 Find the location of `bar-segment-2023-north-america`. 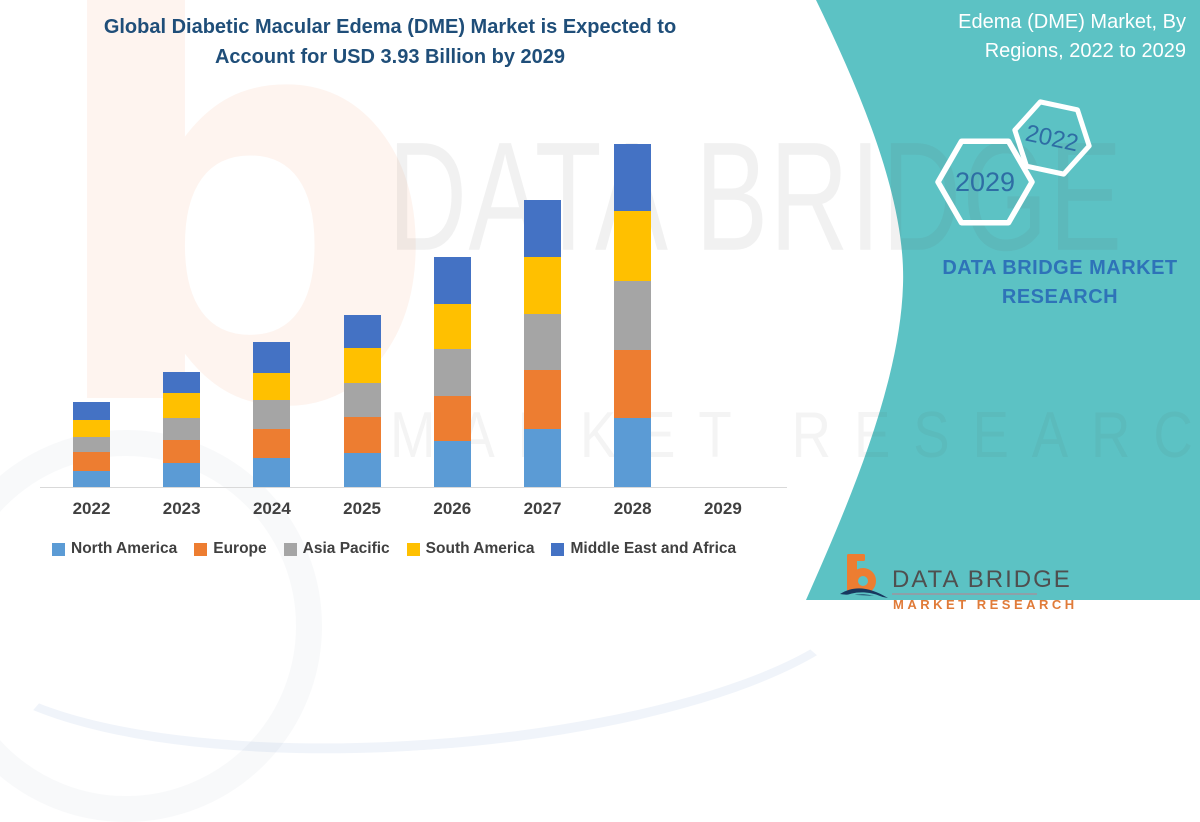

bar-segment-2023-north-america is located at coordinates (182, 475).